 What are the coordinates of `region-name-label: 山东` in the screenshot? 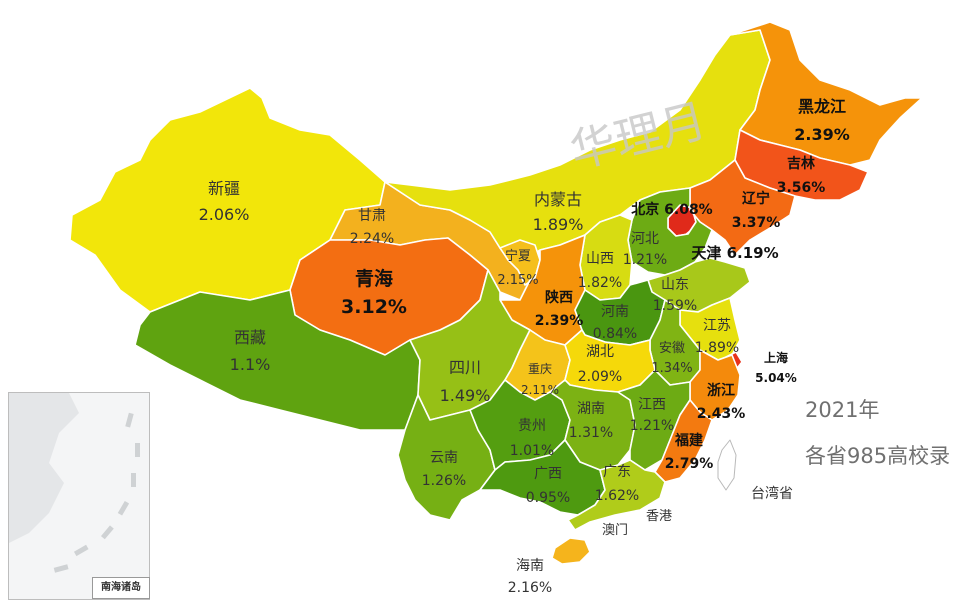 It's located at (675, 285).